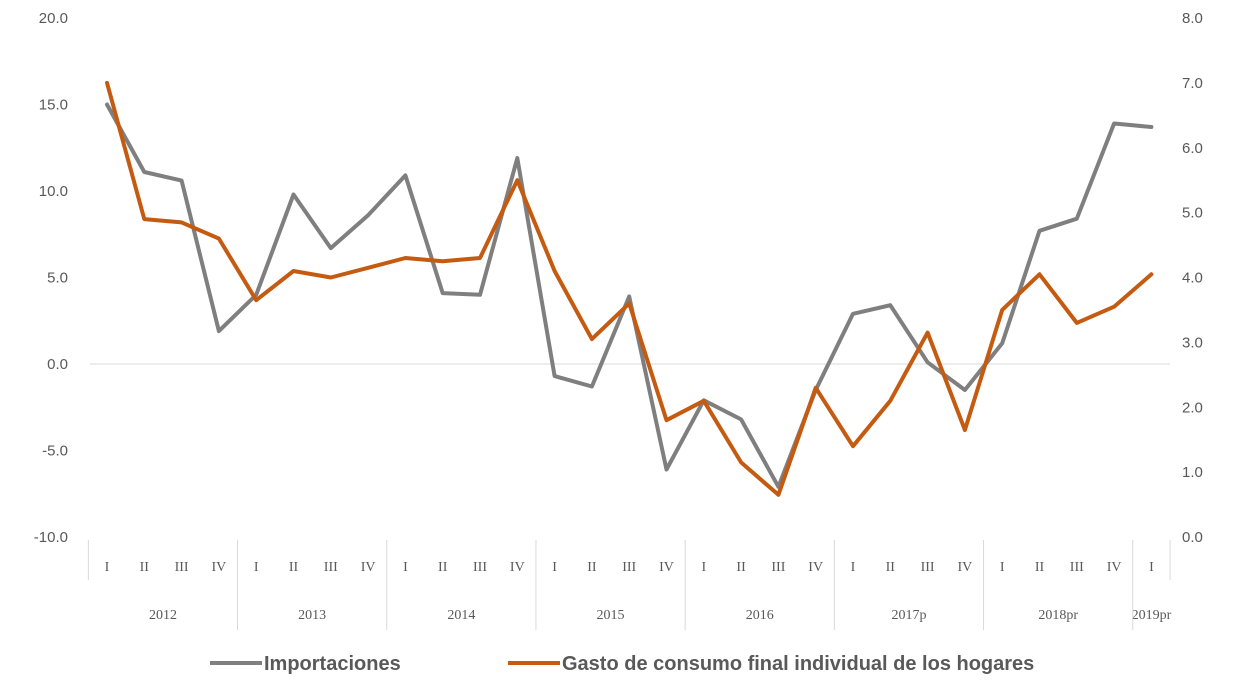  What do you see at coordinates (1192, 407) in the screenshot?
I see `right-tick-label: 2.0` at bounding box center [1192, 407].